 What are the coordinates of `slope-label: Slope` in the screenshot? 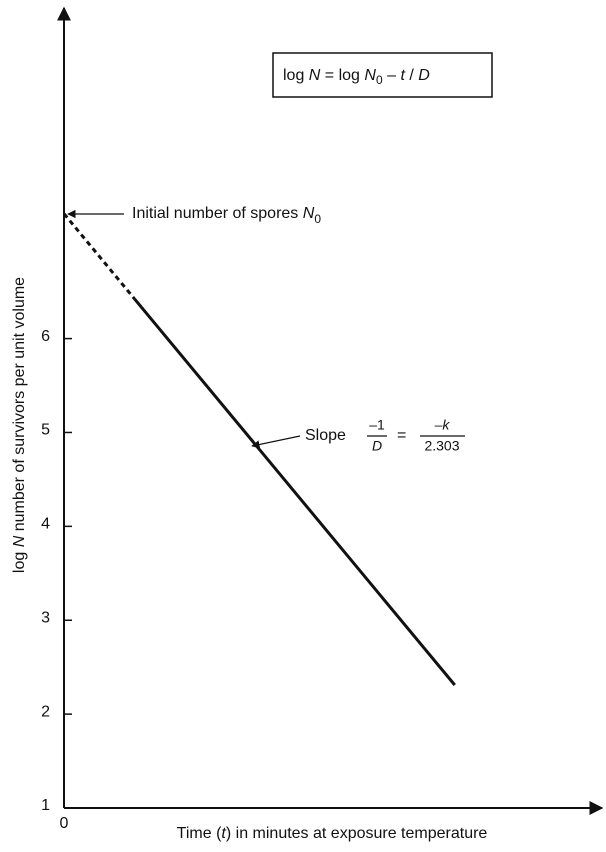 It's located at (325, 435).